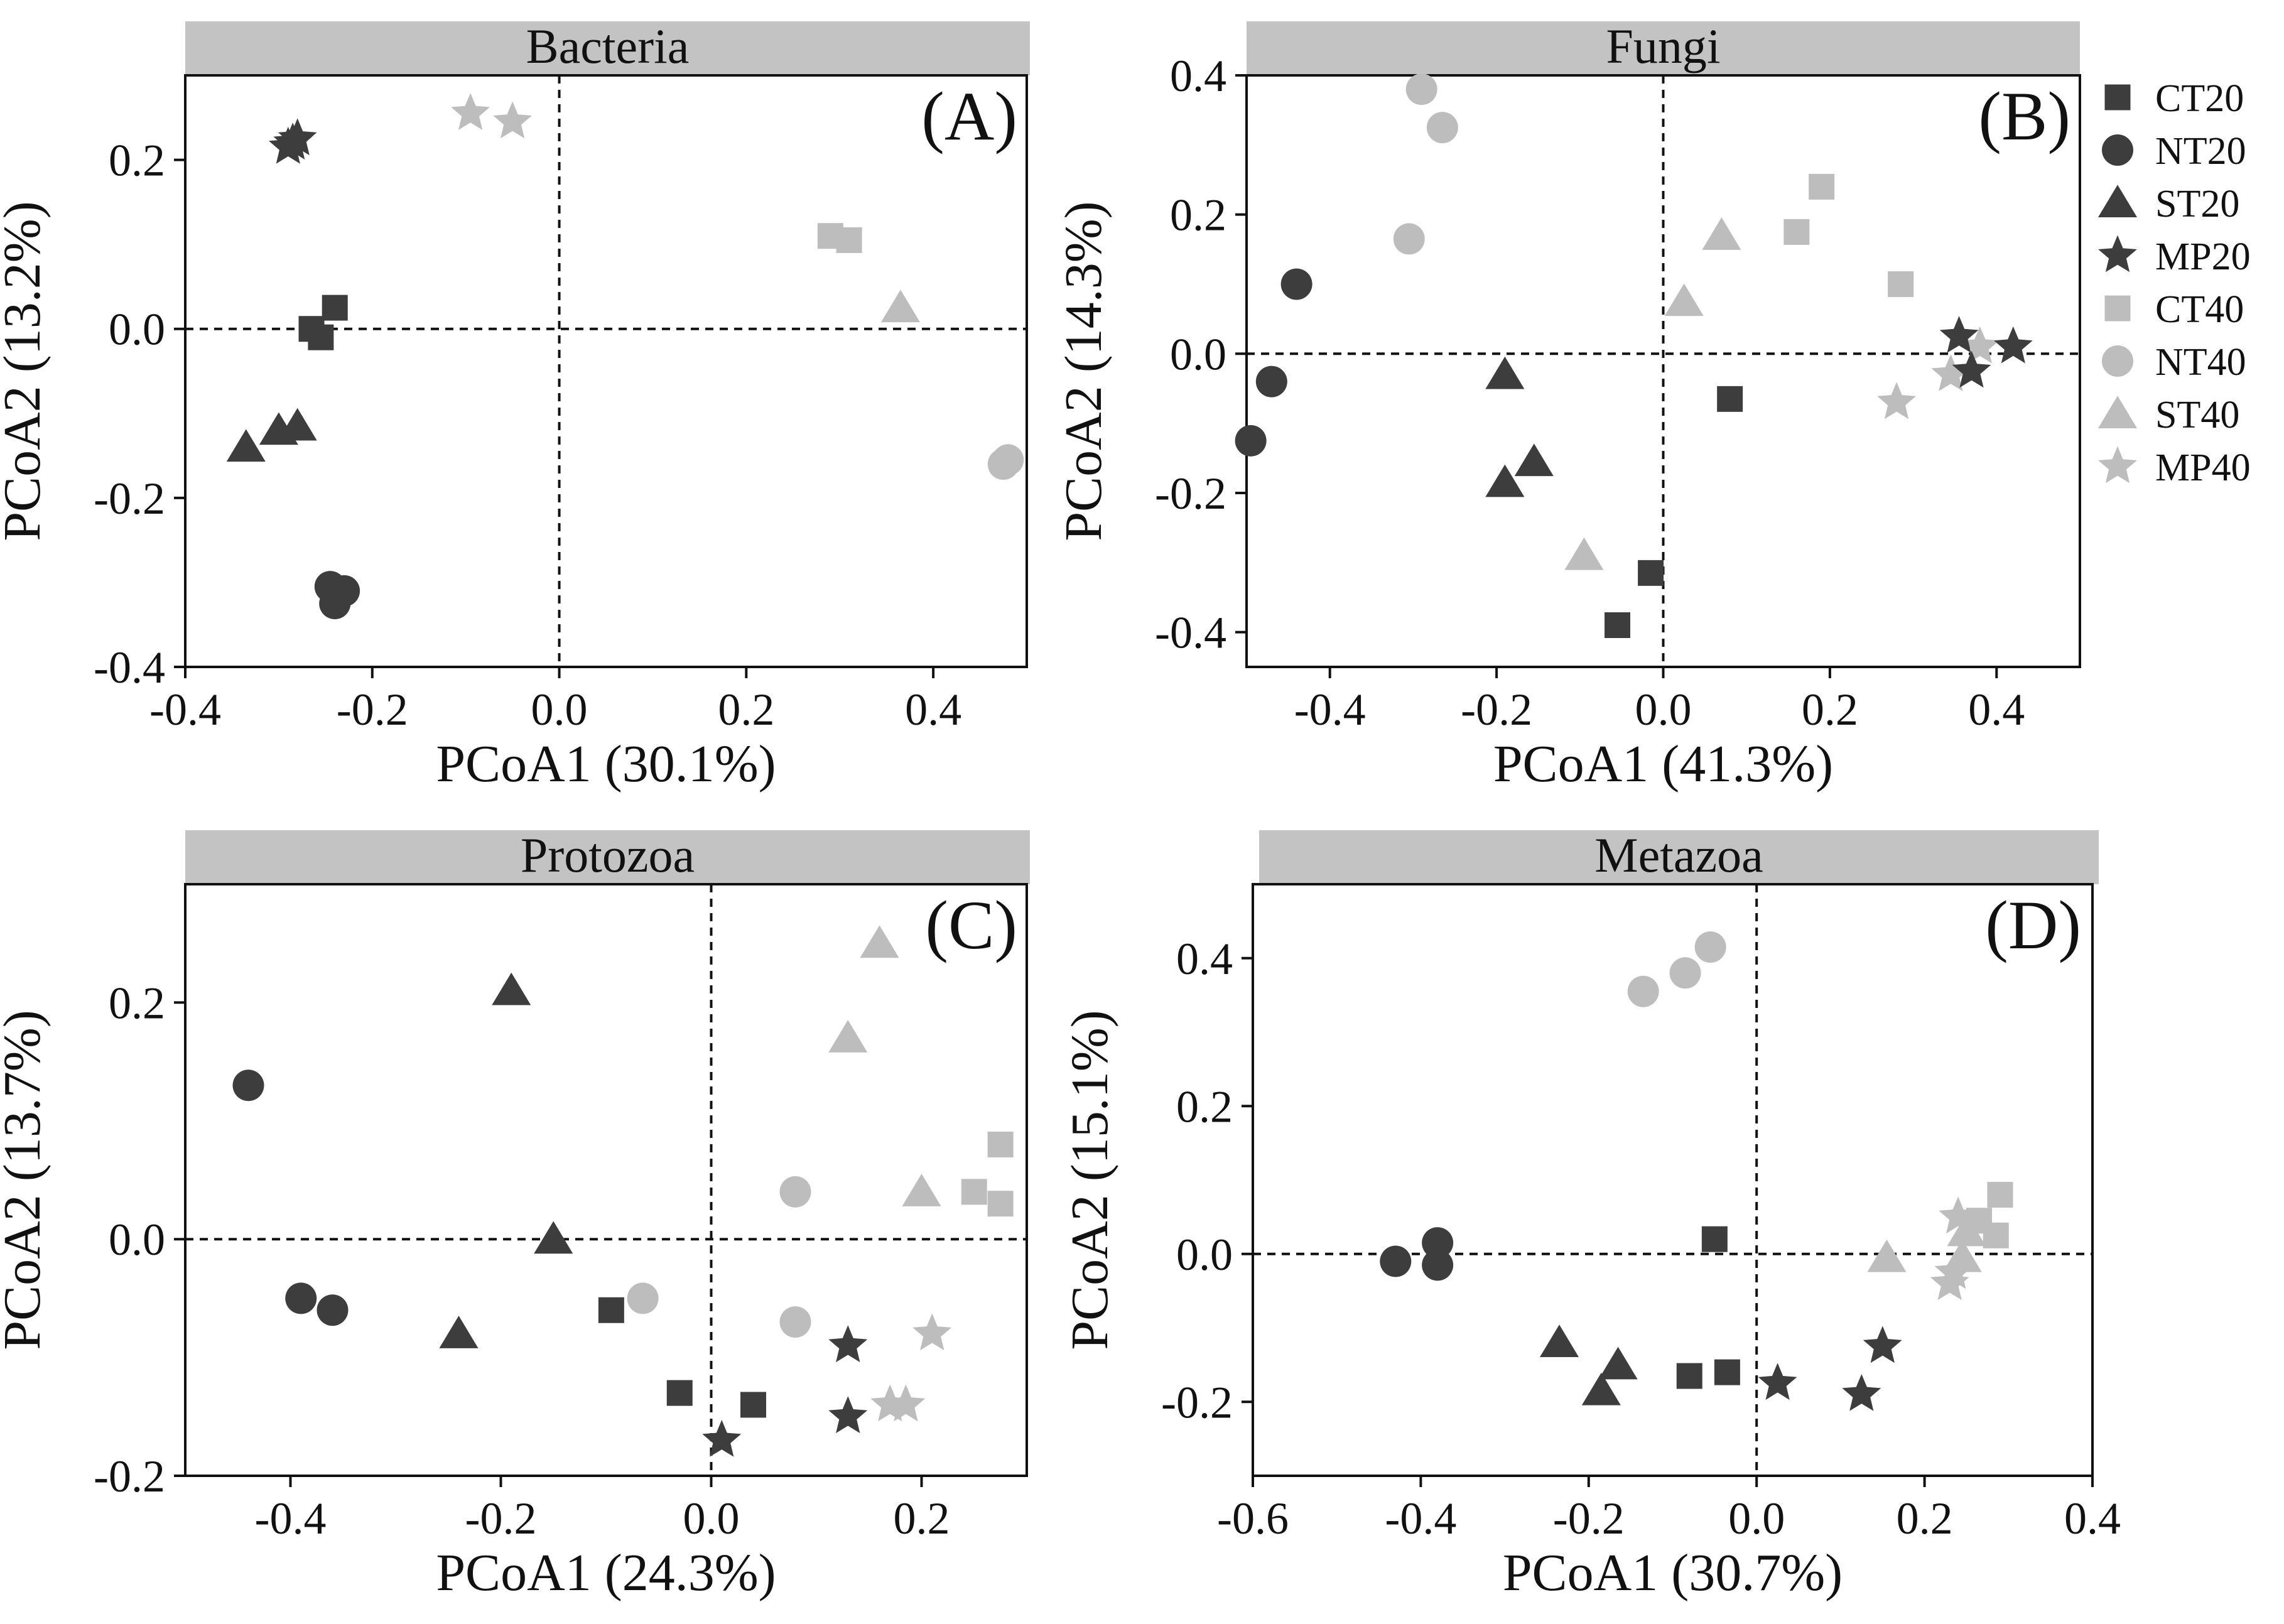 This screenshot has height=1624, width=2284. Describe the element at coordinates (608, 46) in the screenshot. I see `bacteria-title: Bacteria` at that location.